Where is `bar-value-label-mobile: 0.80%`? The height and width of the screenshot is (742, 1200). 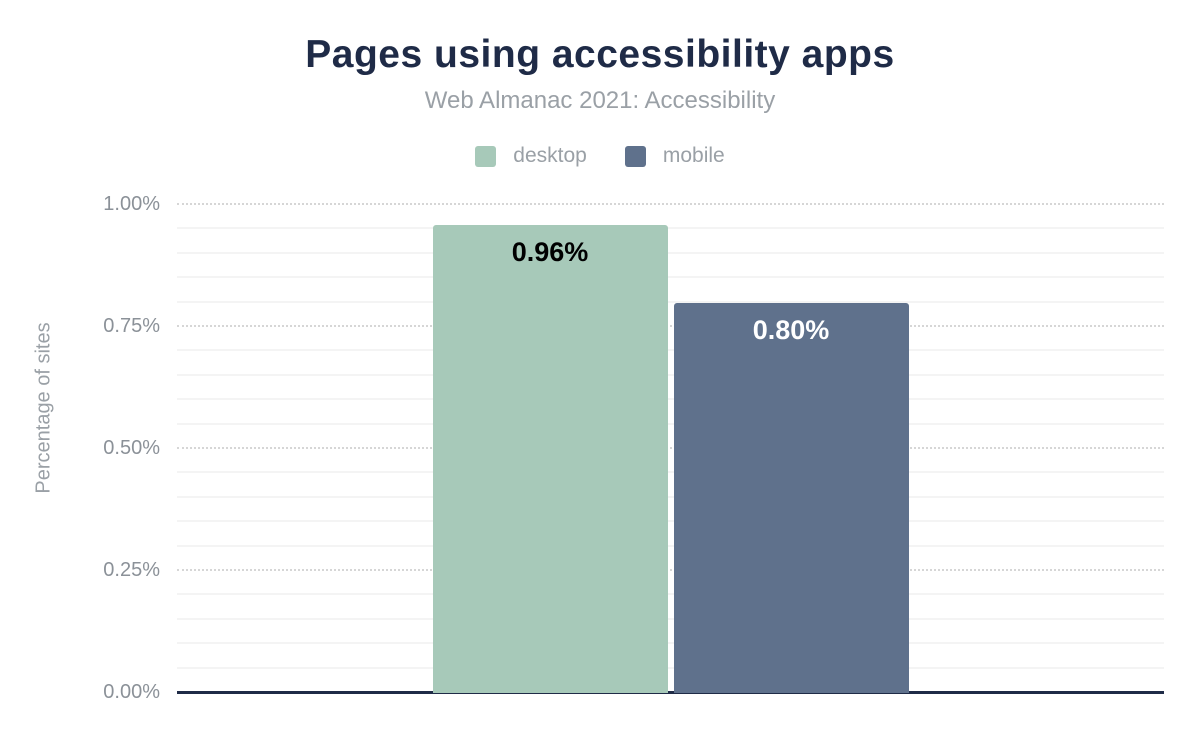
bar-value-label-mobile: 0.80% is located at coordinates (791, 329).